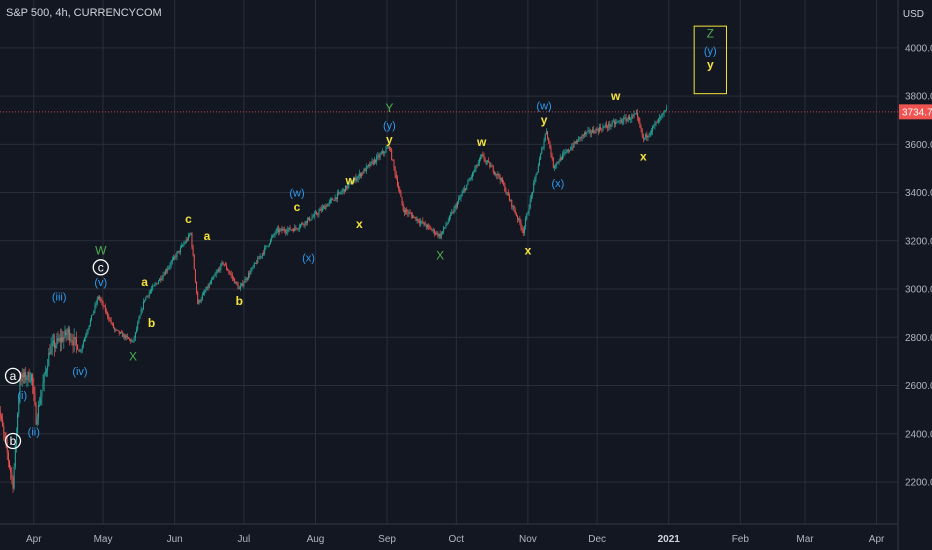  What do you see at coordinates (918, 483) in the screenshot?
I see `y-tick-label: 2200.0` at bounding box center [918, 483].